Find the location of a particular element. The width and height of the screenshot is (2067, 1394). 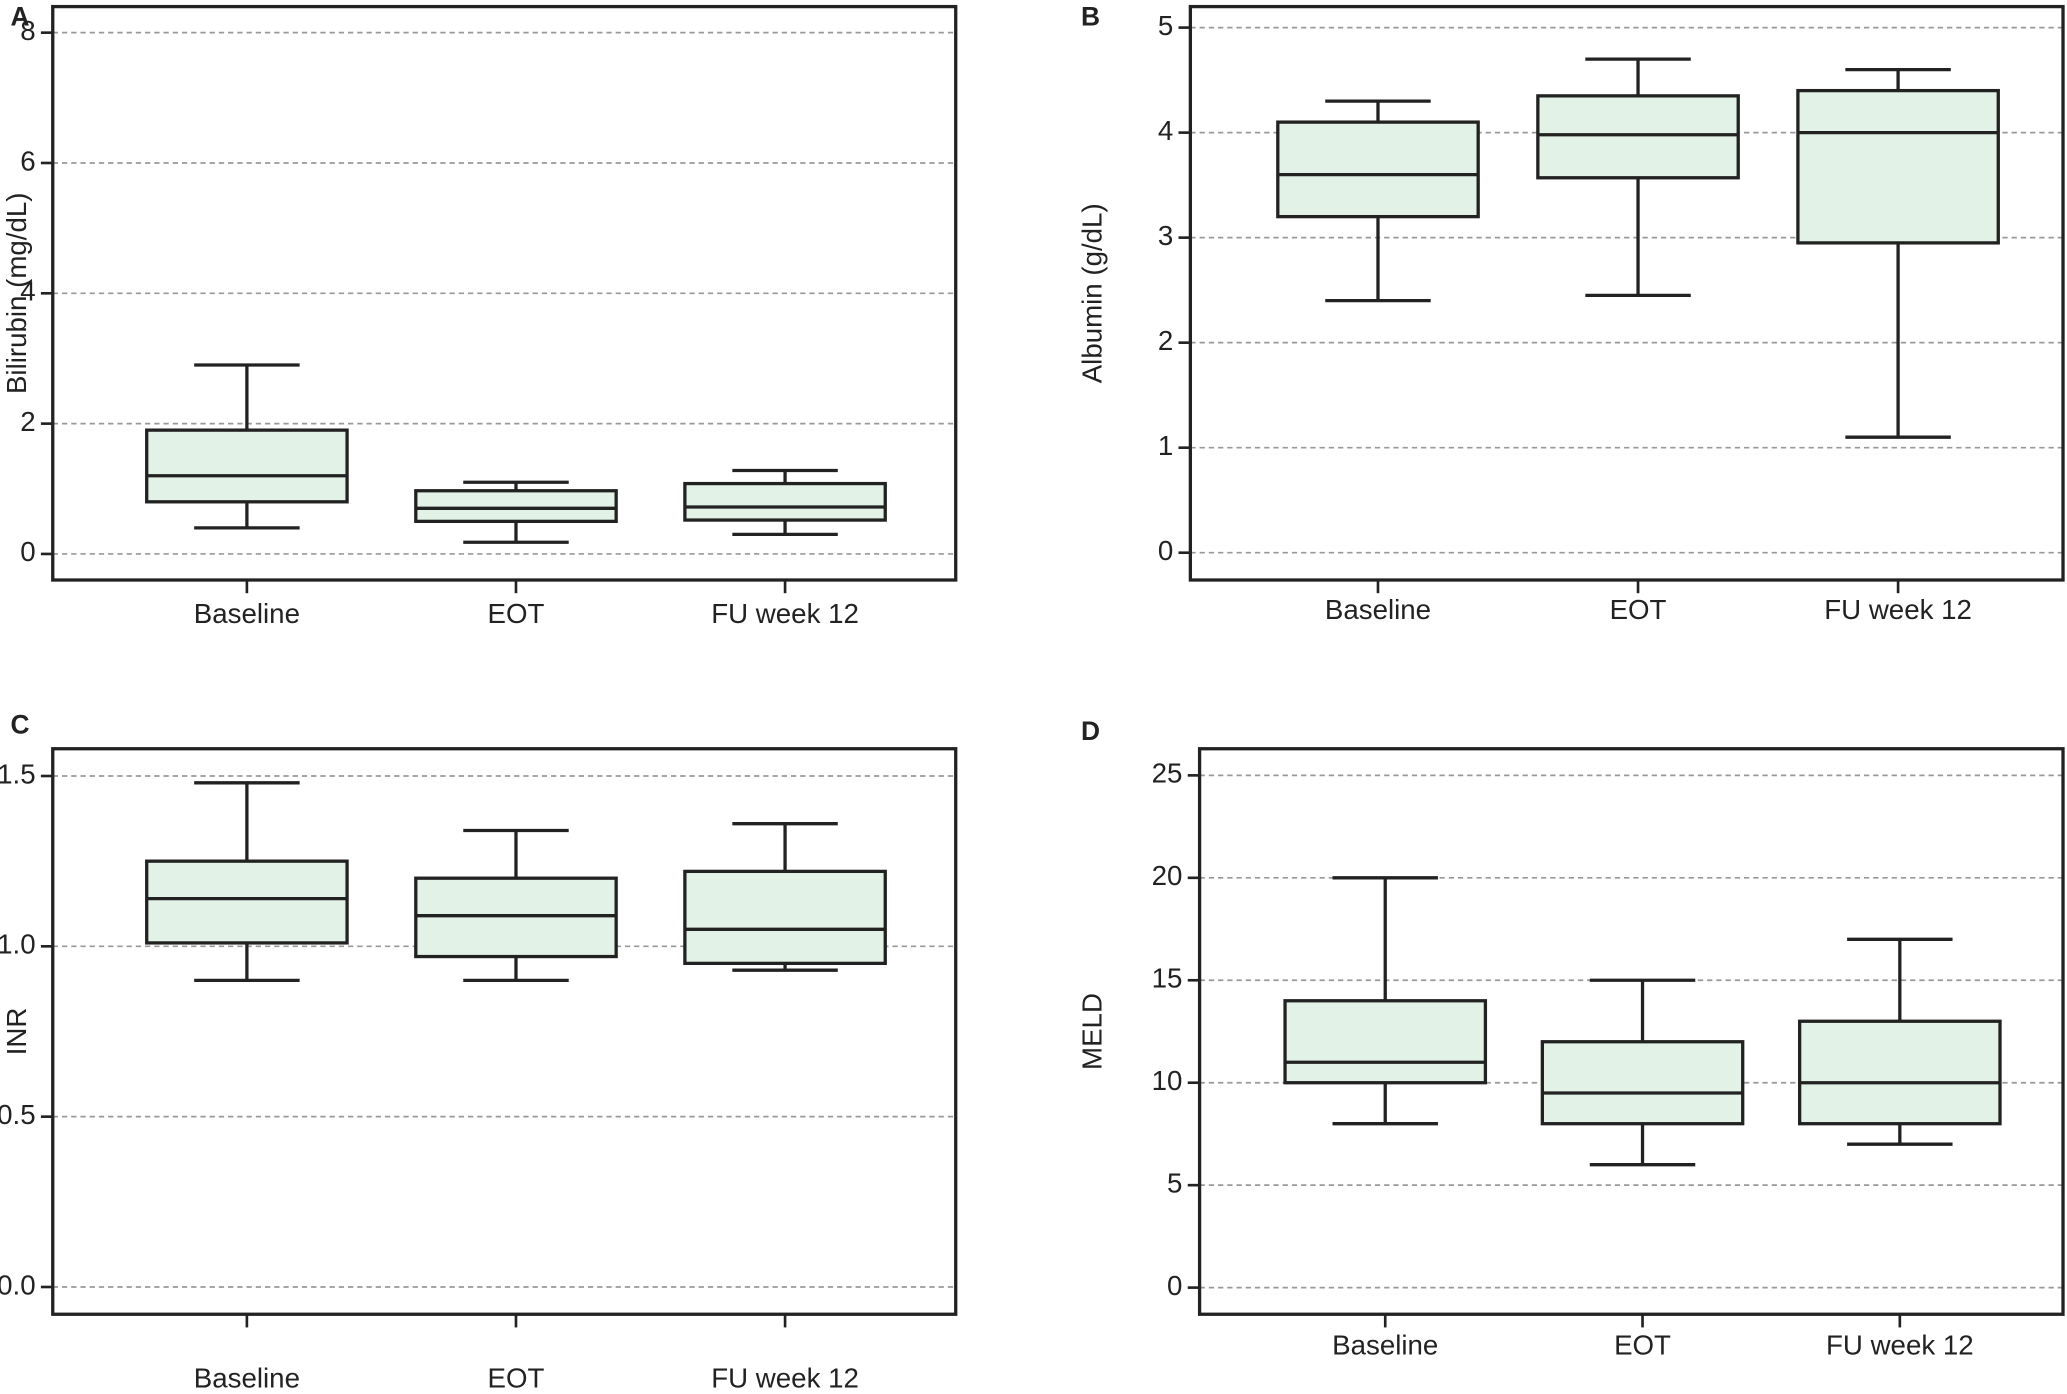

y-axis-label: INR is located at coordinates (16, 1032).